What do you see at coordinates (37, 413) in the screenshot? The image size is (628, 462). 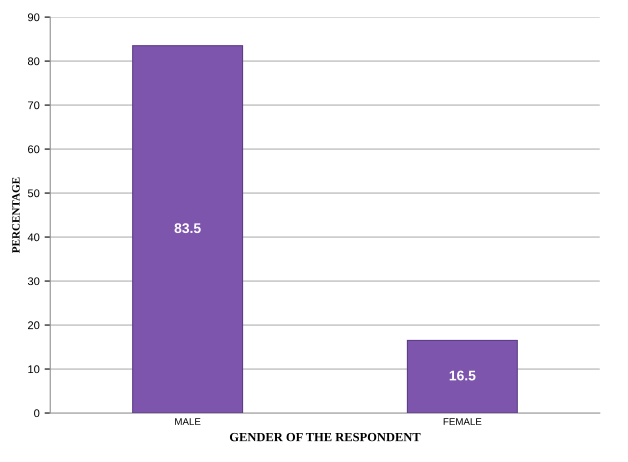 I see `y-tick-label: 0` at bounding box center [37, 413].